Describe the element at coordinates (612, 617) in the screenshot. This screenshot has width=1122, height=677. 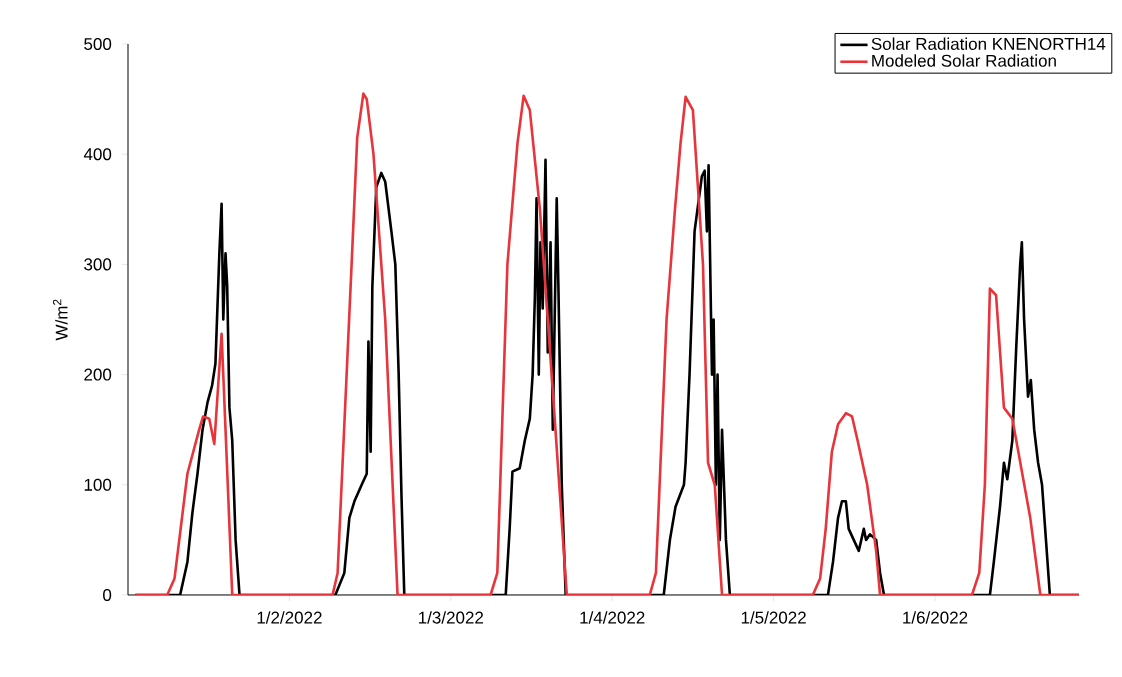
I see `x-tick-label: 1/4/2022` at that location.